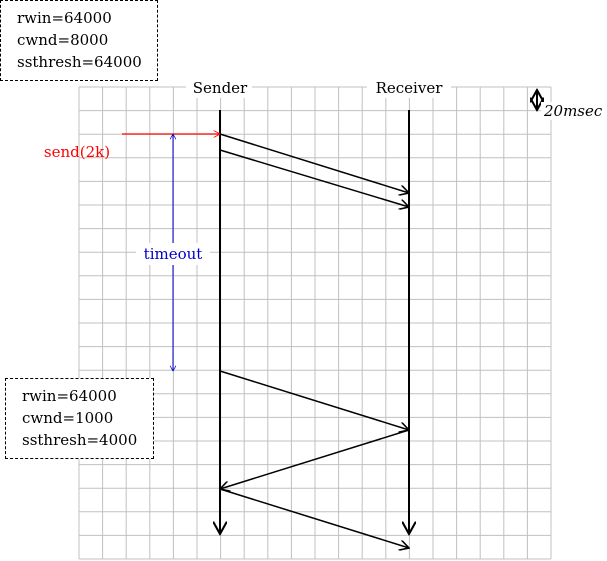  Describe the element at coordinates (68, 418) in the screenshot. I see `after-cwnd: cwnd=1000` at that location.